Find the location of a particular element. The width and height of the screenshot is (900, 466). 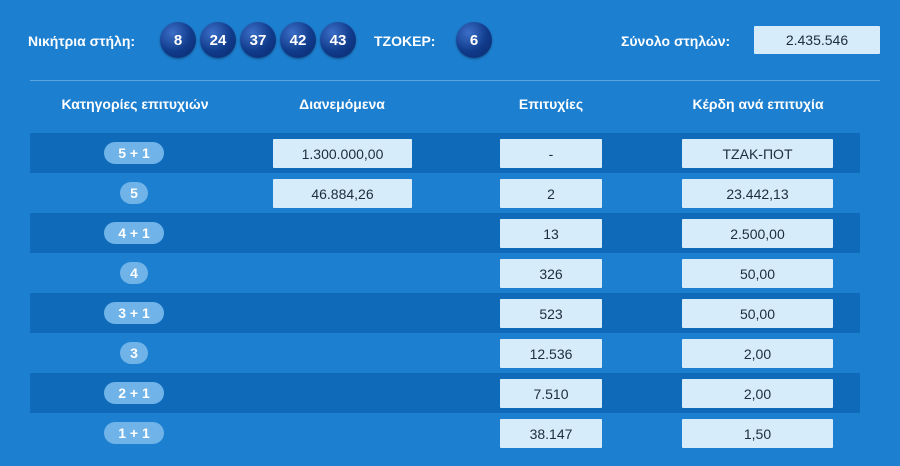

column-header-winners: Επιτυχίες is located at coordinates (551, 104).